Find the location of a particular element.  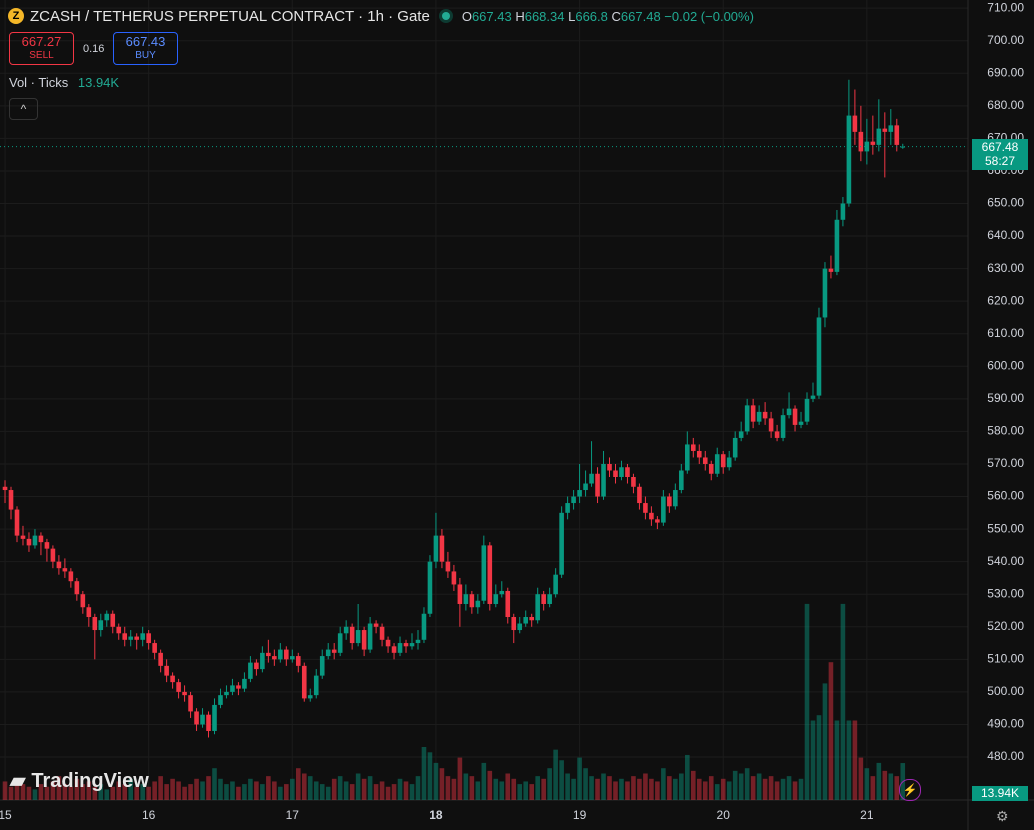

alert-icon: ⚡ is located at coordinates (910, 790).